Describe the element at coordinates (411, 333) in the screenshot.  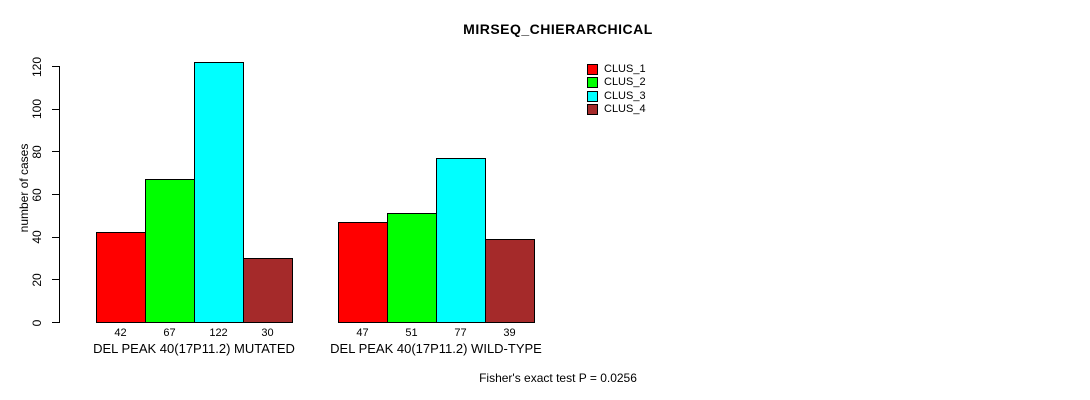
I see `bar-value-label: 51` at that location.